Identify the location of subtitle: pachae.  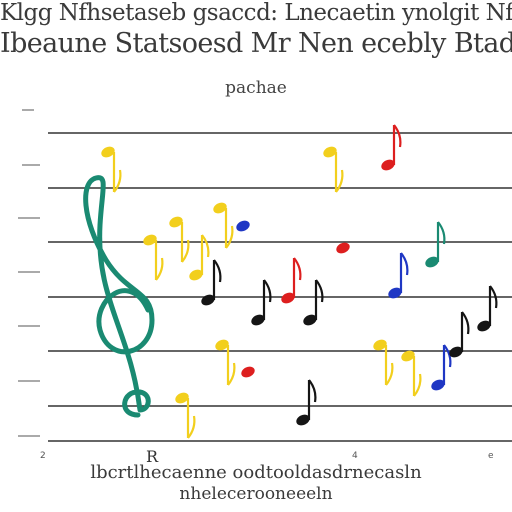
(256, 88).